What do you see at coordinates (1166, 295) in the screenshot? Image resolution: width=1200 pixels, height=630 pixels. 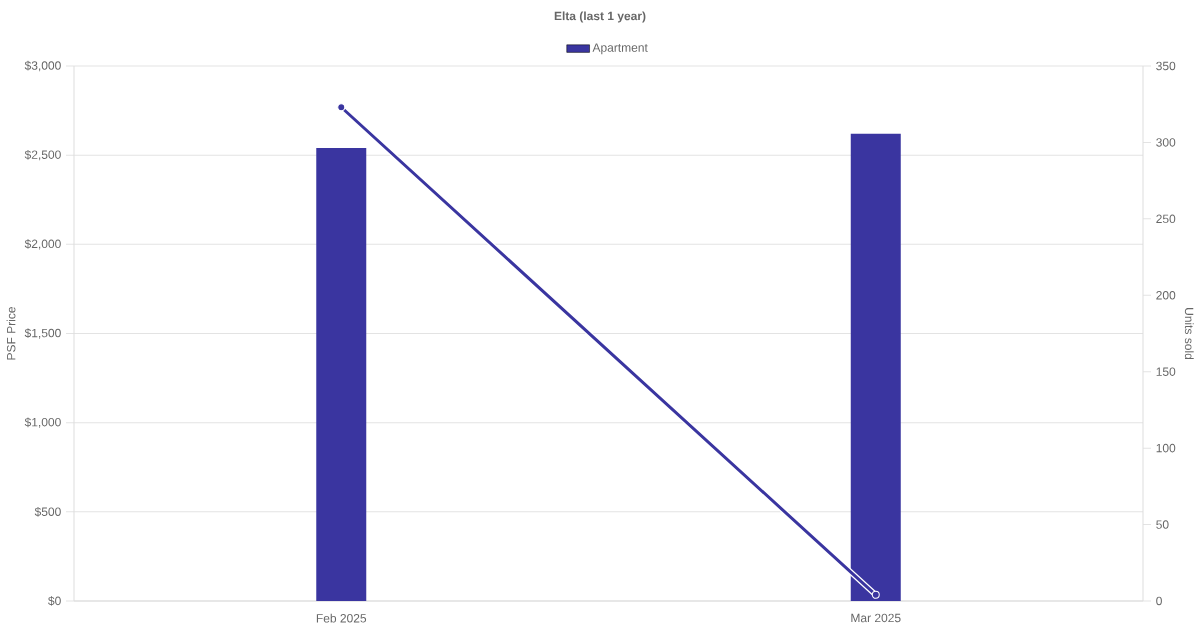 I see `y2-tick-label: 200` at bounding box center [1166, 295].